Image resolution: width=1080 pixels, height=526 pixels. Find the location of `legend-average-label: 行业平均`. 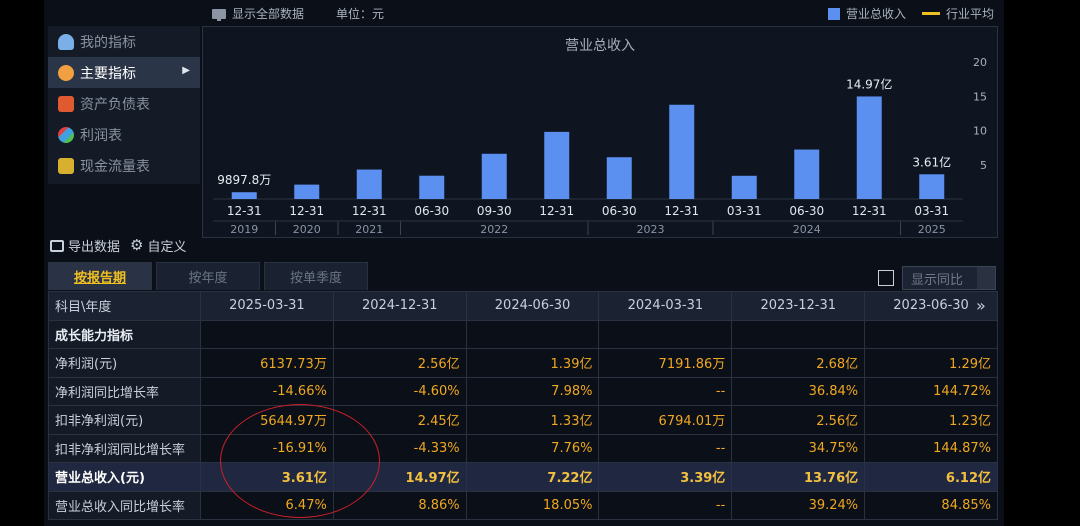

legend-average-label: 行业平均 is located at coordinates (969, 14).